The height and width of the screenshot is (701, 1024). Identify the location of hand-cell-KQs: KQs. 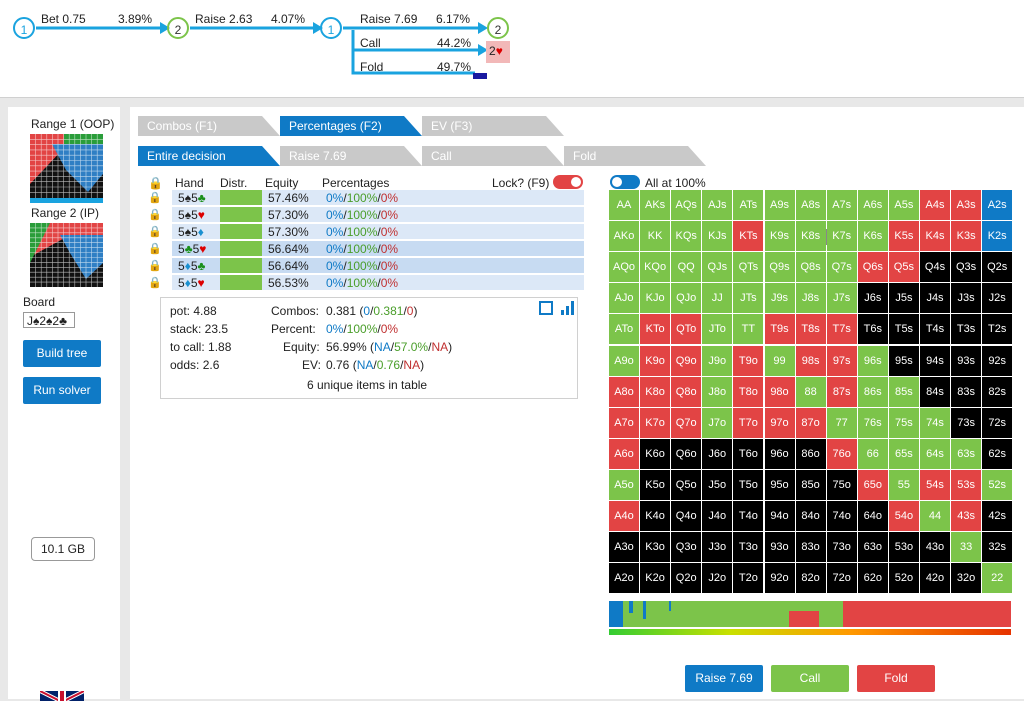
(686, 236).